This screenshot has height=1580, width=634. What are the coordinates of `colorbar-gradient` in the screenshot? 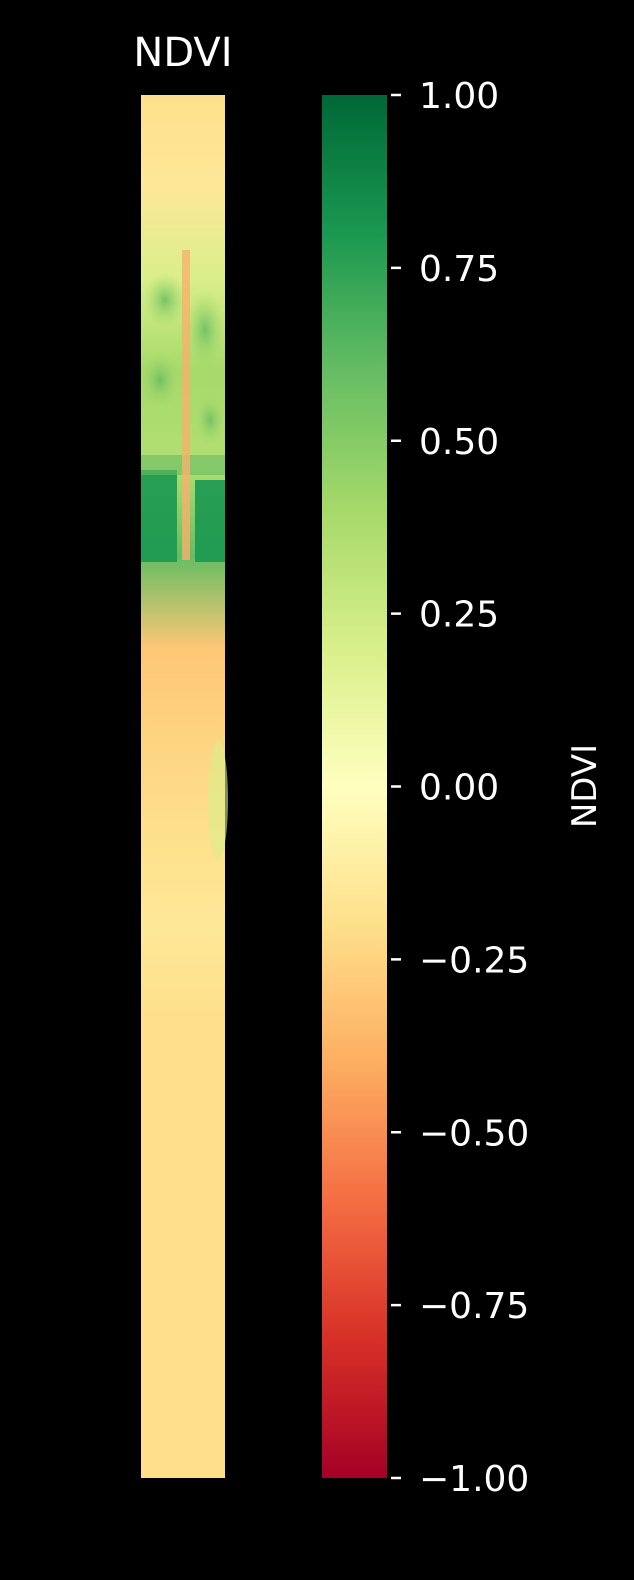 It's located at (354, 786).